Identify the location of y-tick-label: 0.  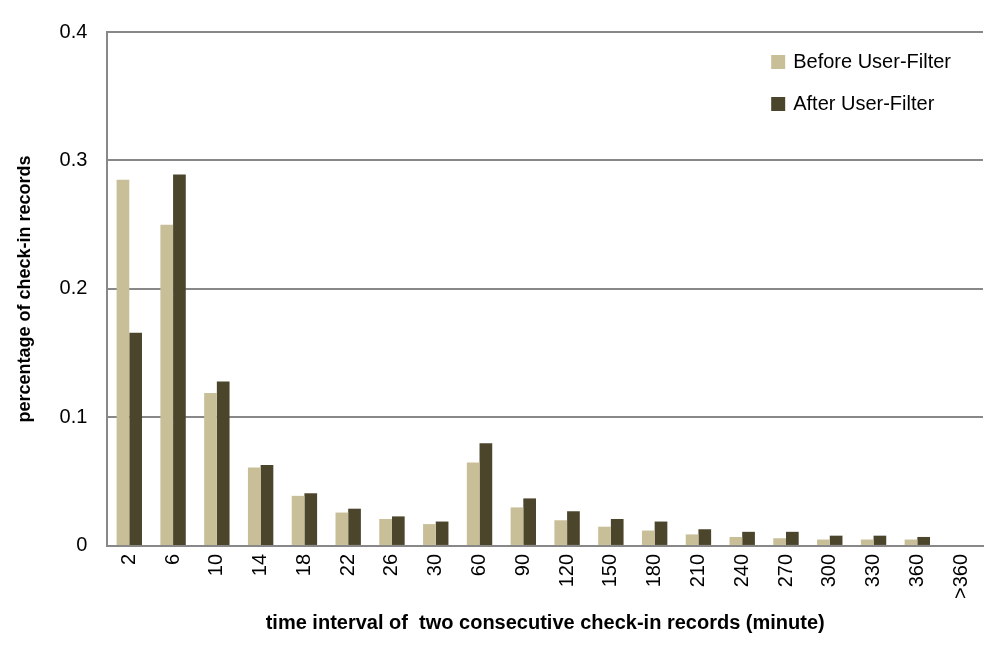
(82, 544).